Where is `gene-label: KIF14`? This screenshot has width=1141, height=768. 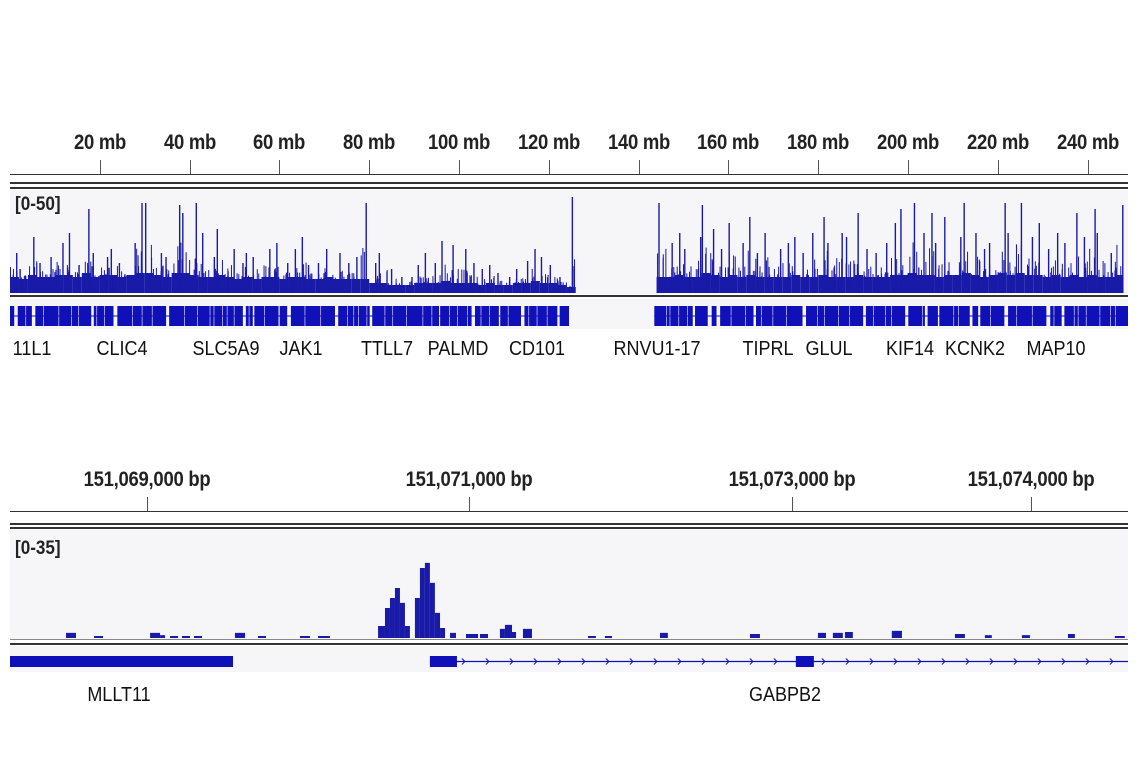 gene-label: KIF14 is located at coordinates (909, 349).